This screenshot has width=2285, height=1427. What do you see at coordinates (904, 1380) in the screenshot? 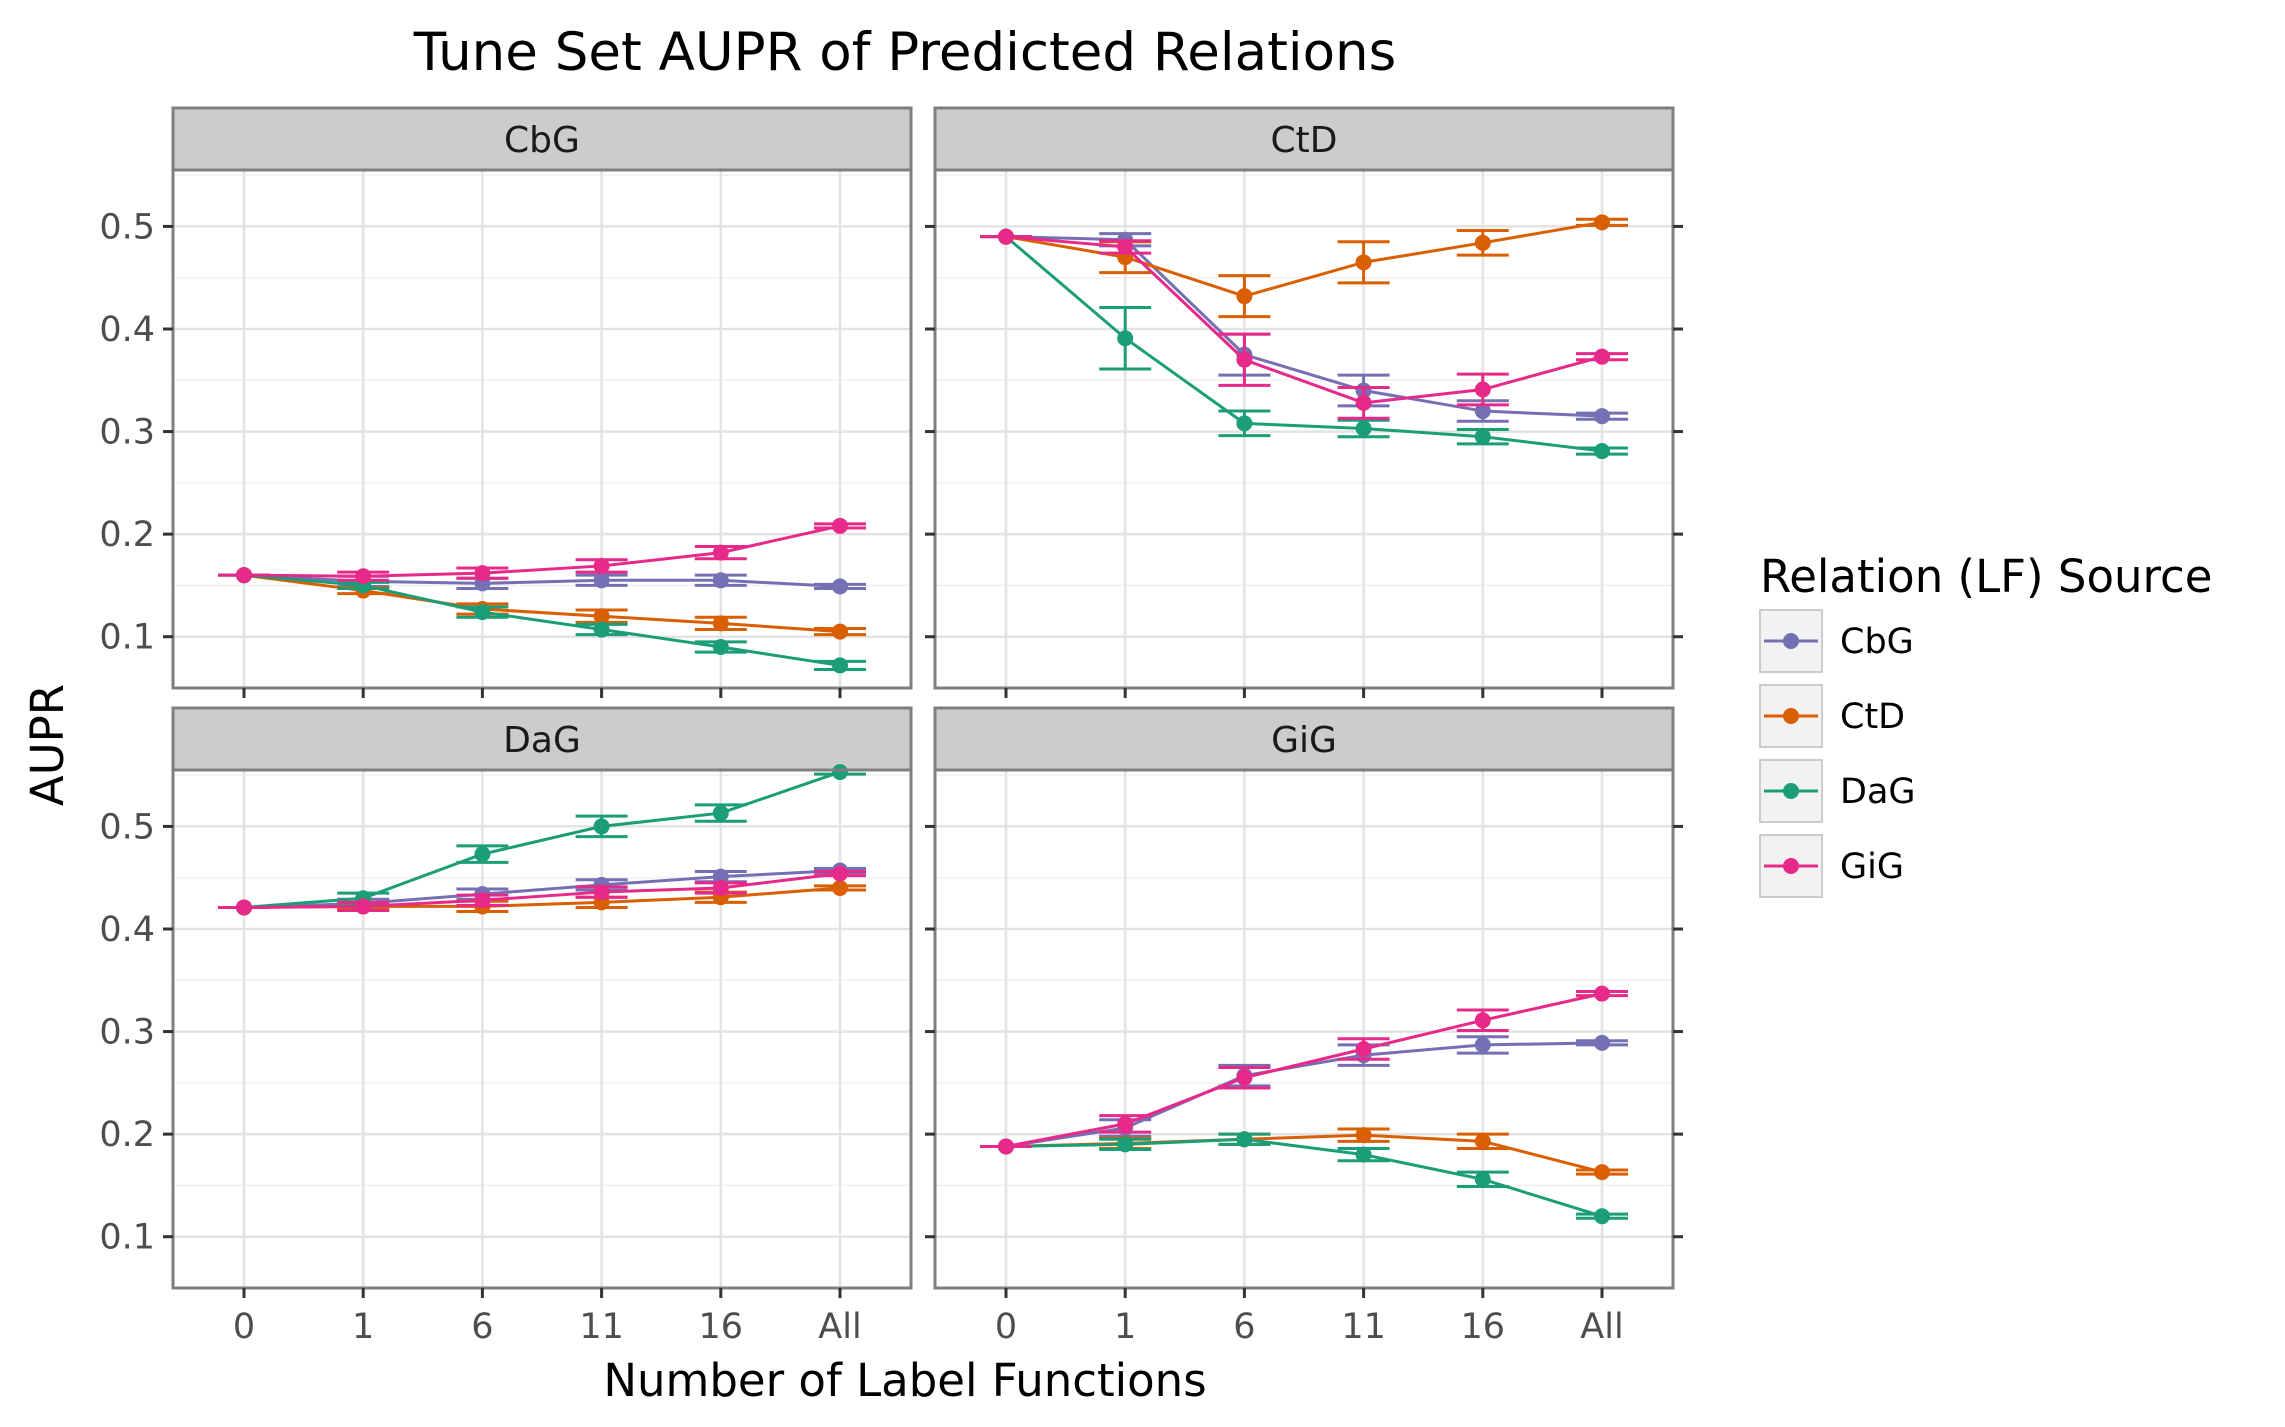
I see `x-axis-title: Number of Label Functions` at bounding box center [904, 1380].